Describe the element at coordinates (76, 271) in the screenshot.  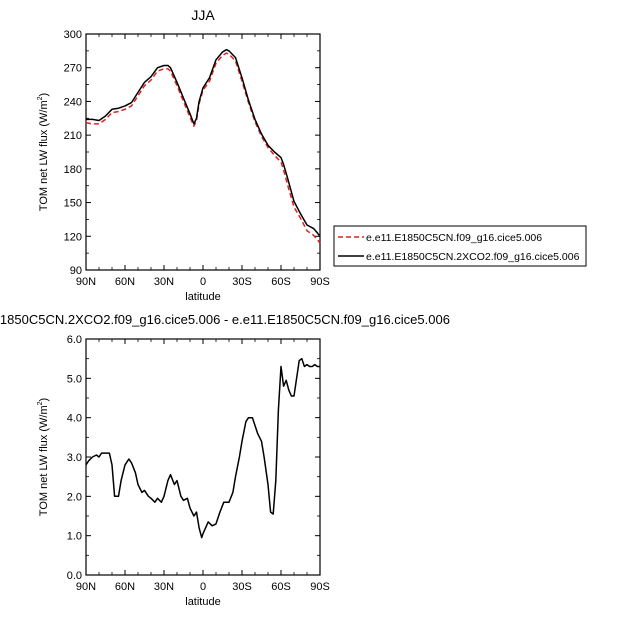
I see `y-tick-label: 90` at that location.